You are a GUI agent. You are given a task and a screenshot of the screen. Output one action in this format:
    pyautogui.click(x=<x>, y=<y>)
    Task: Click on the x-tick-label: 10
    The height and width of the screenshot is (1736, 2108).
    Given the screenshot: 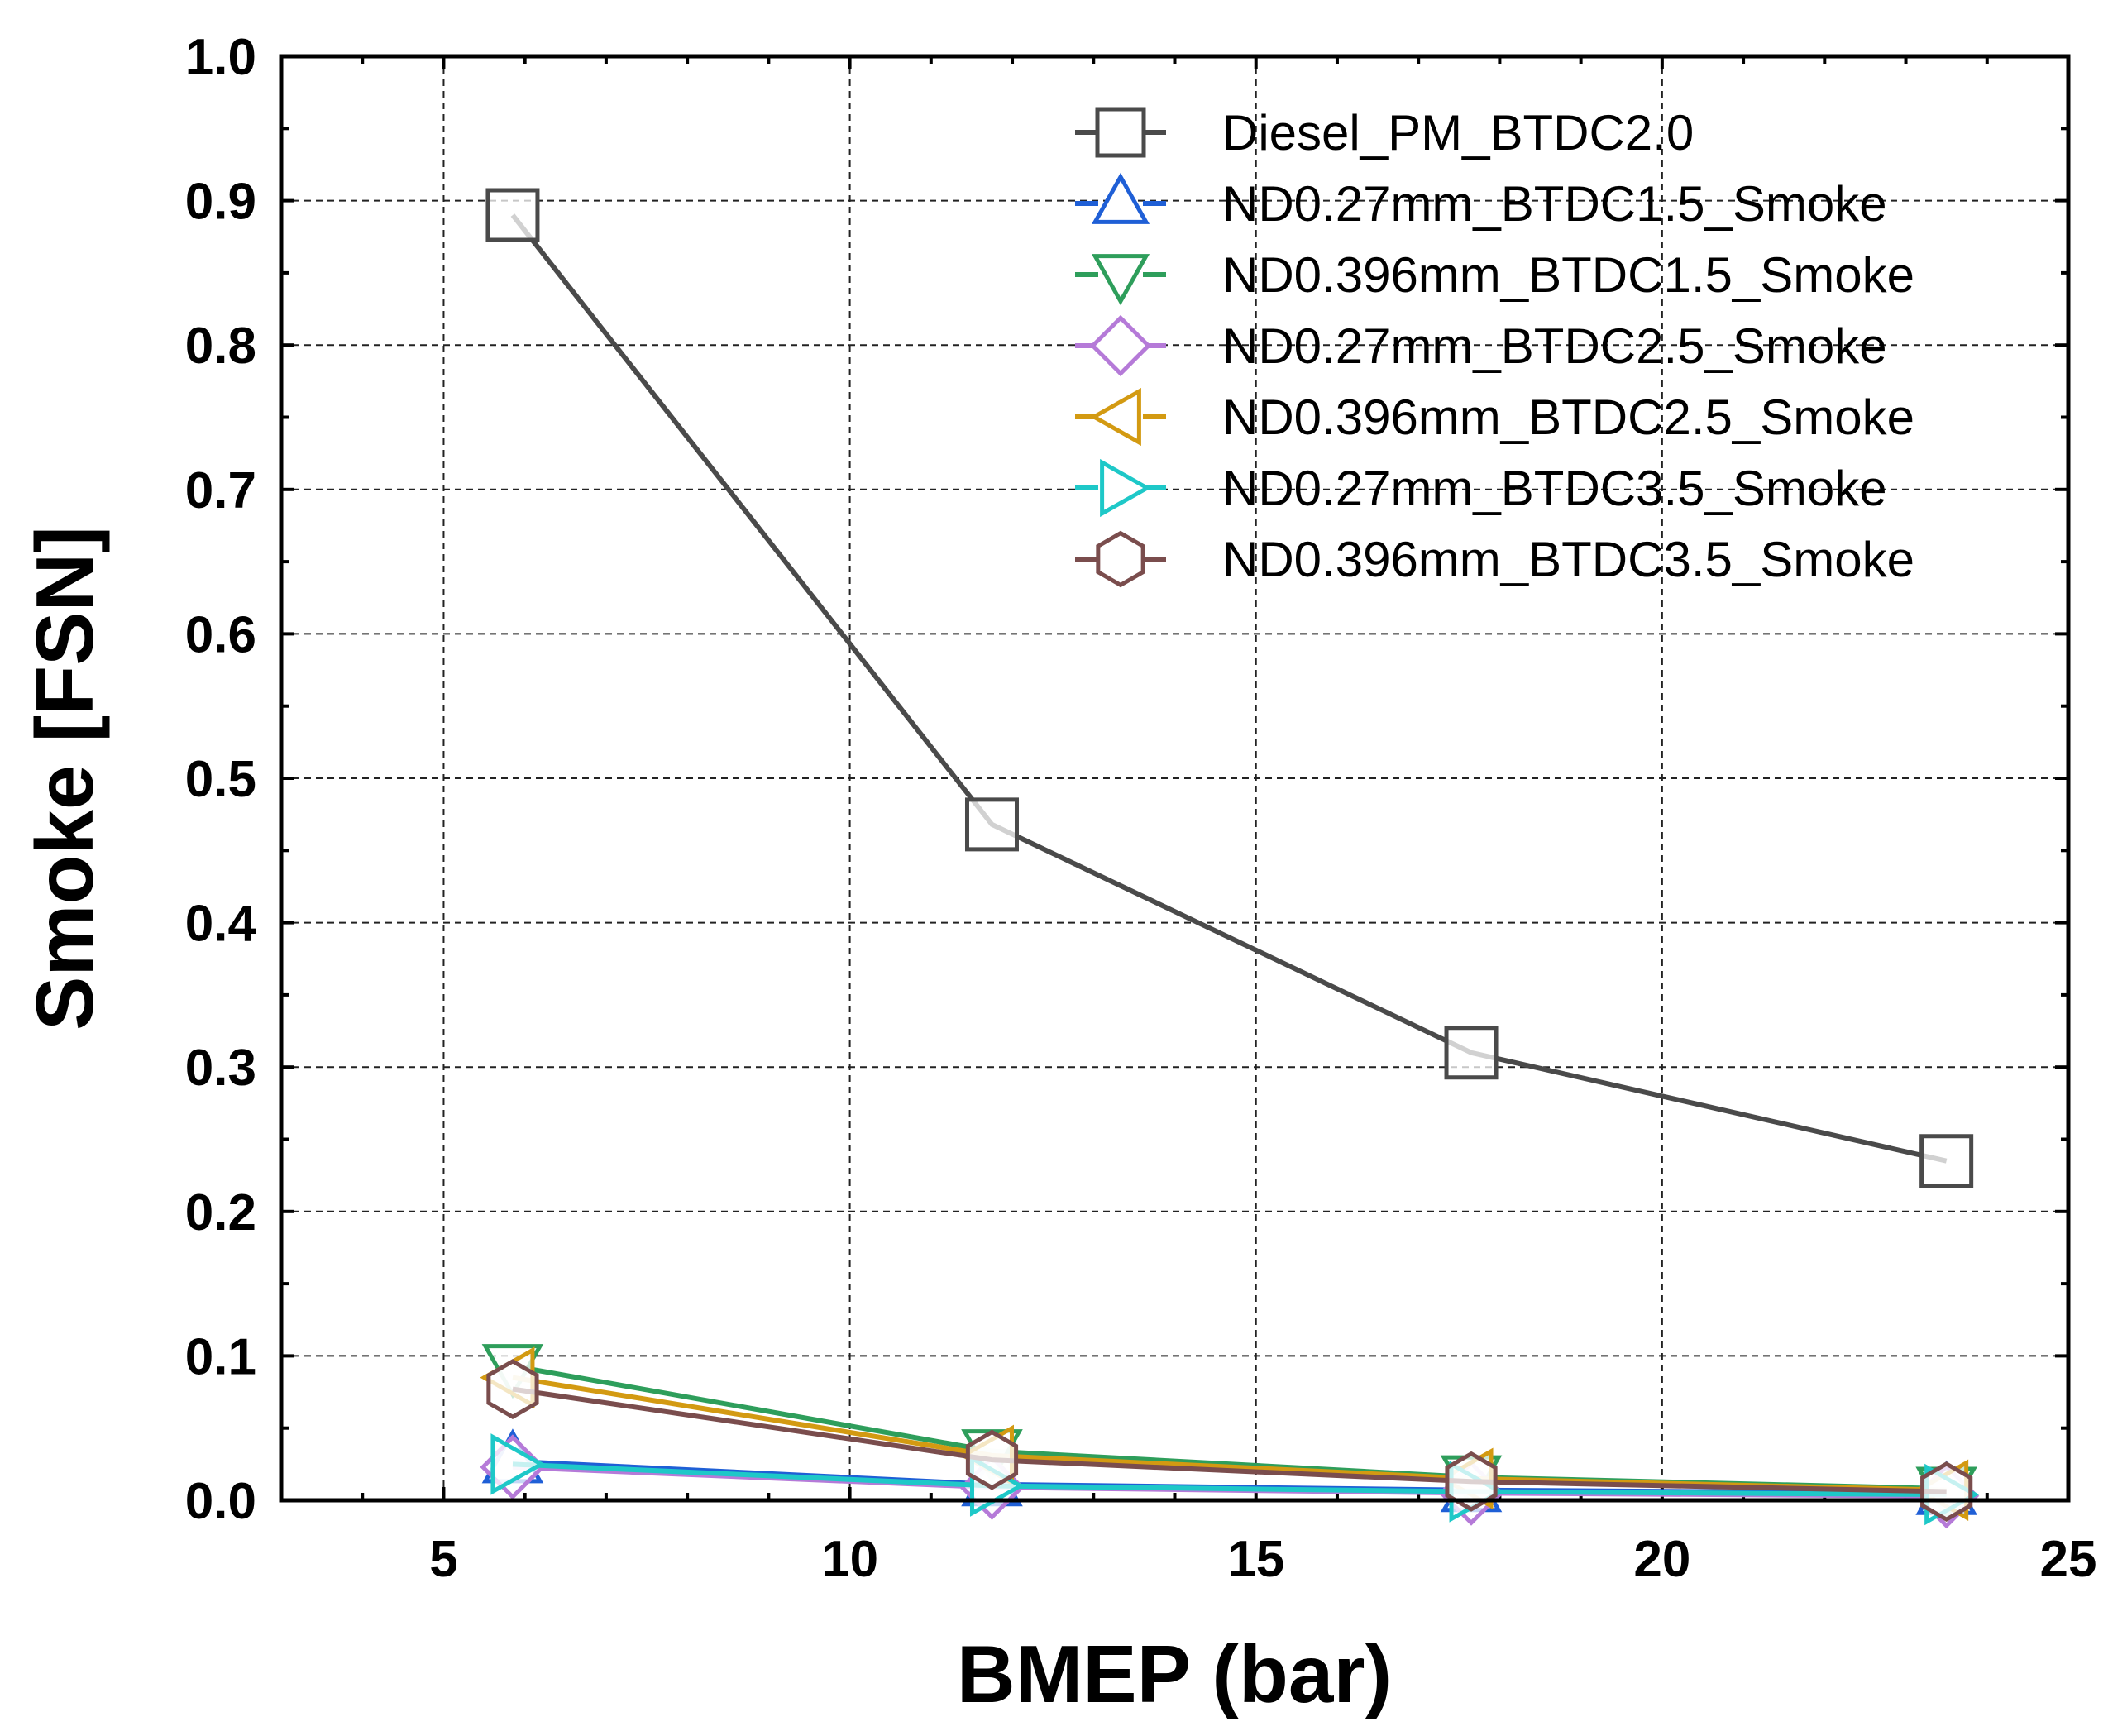 What is the action you would take?
    pyautogui.click(x=849, y=1559)
    